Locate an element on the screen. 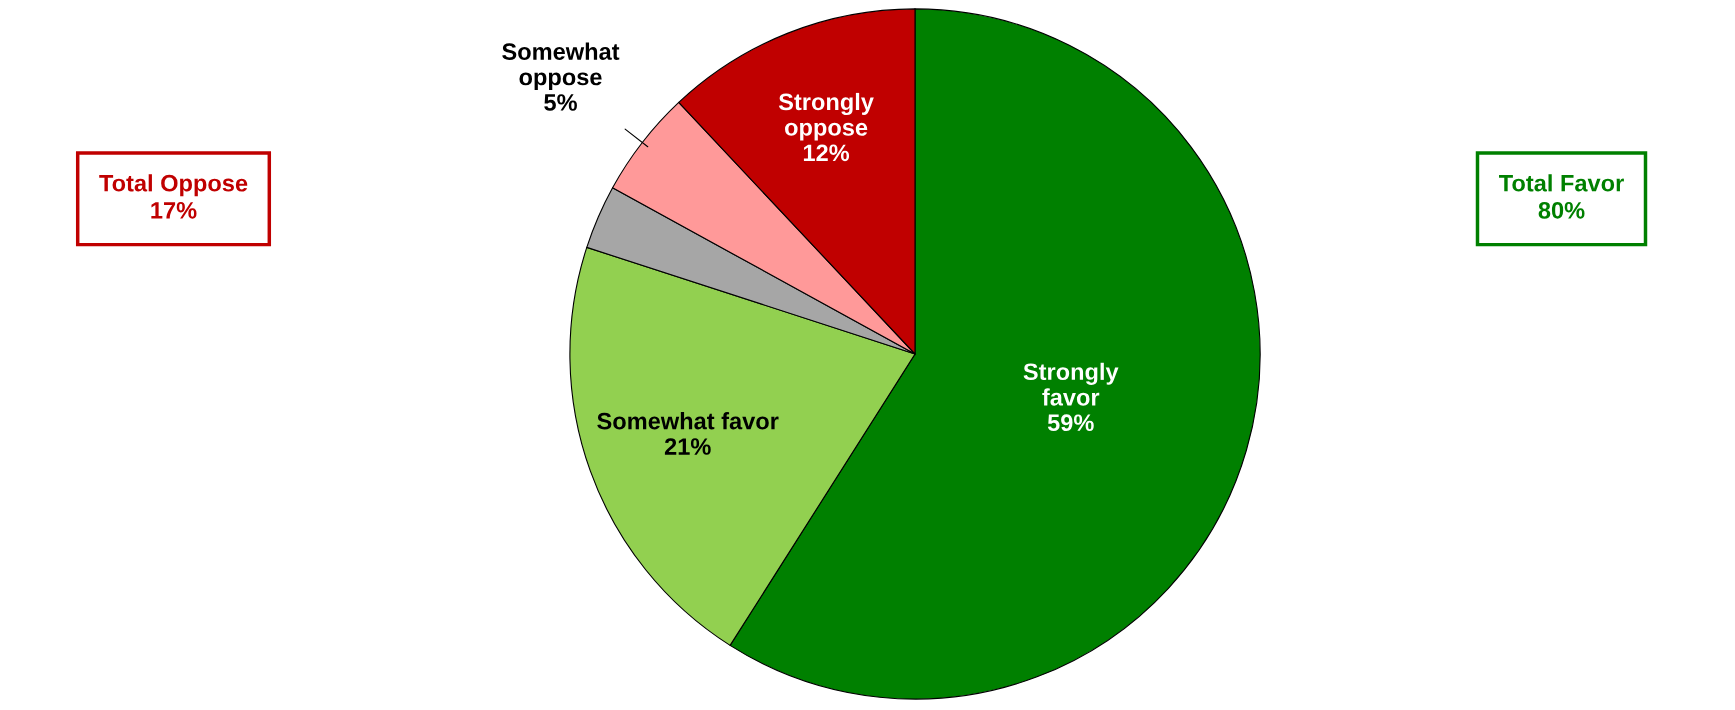 The width and height of the screenshot is (1735, 710). slice-label: Somewhat favor is located at coordinates (688, 421).